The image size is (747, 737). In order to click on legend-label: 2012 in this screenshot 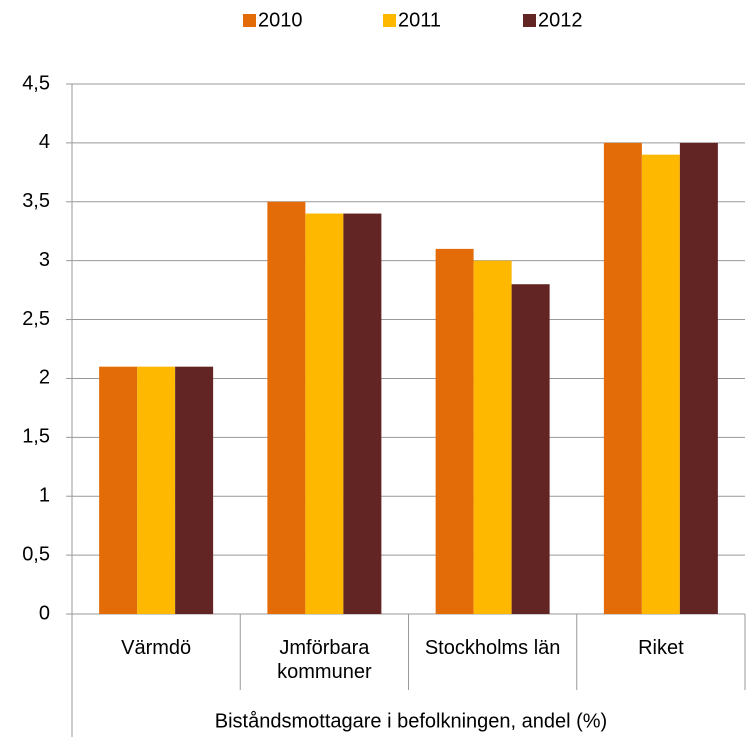, I will do `click(560, 20)`.